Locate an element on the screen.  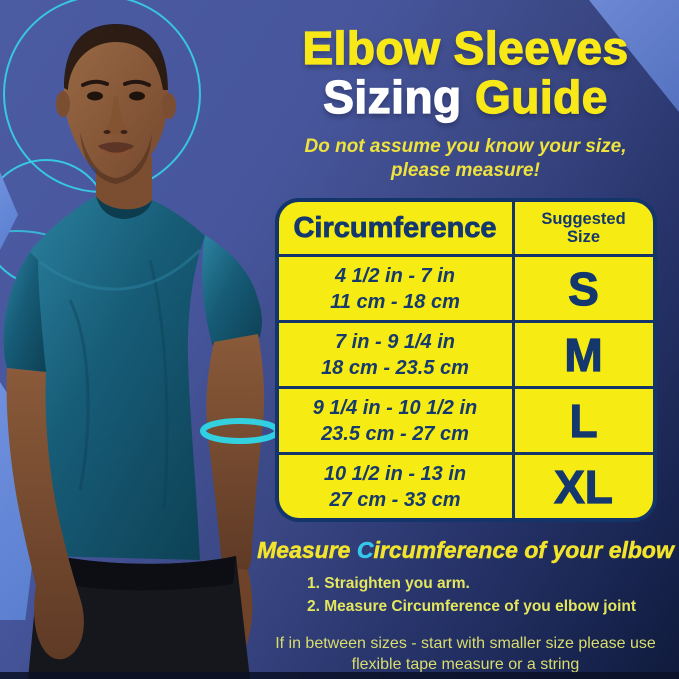
model-right-arm is located at coordinates (235, 452).